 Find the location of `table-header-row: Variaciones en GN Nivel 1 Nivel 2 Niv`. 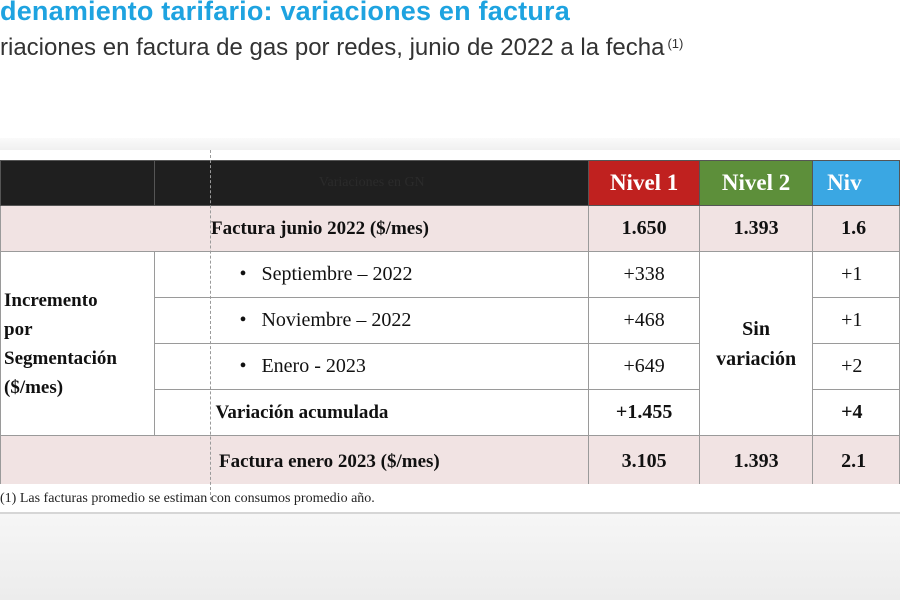

table-header-row: Variaciones en GN Nivel 1 Nivel 2 Niv is located at coordinates (450, 183).